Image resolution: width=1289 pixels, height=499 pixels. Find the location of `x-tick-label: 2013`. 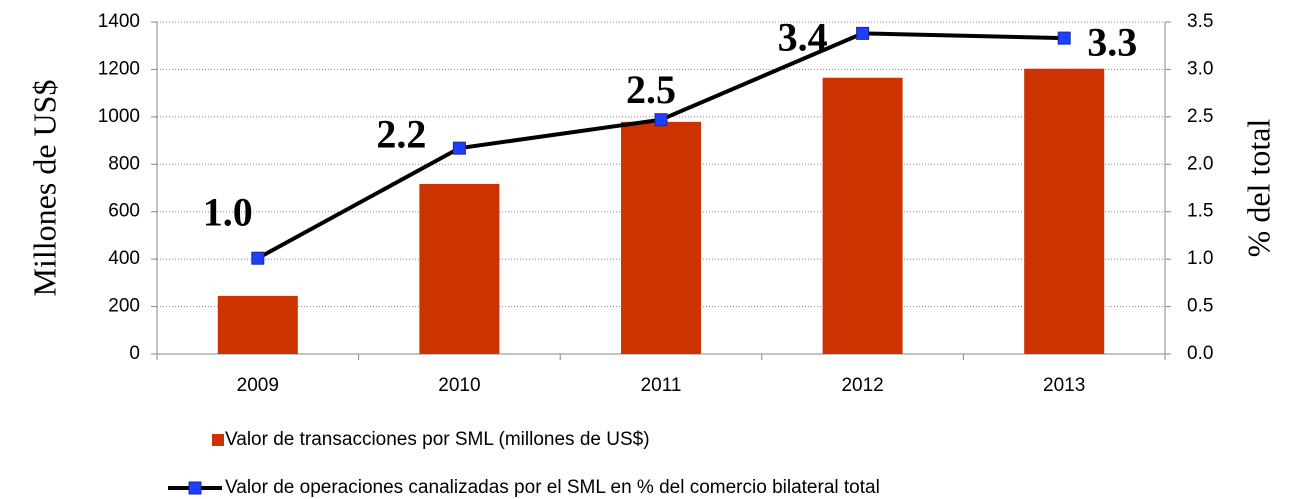

x-tick-label: 2013 is located at coordinates (1064, 385).